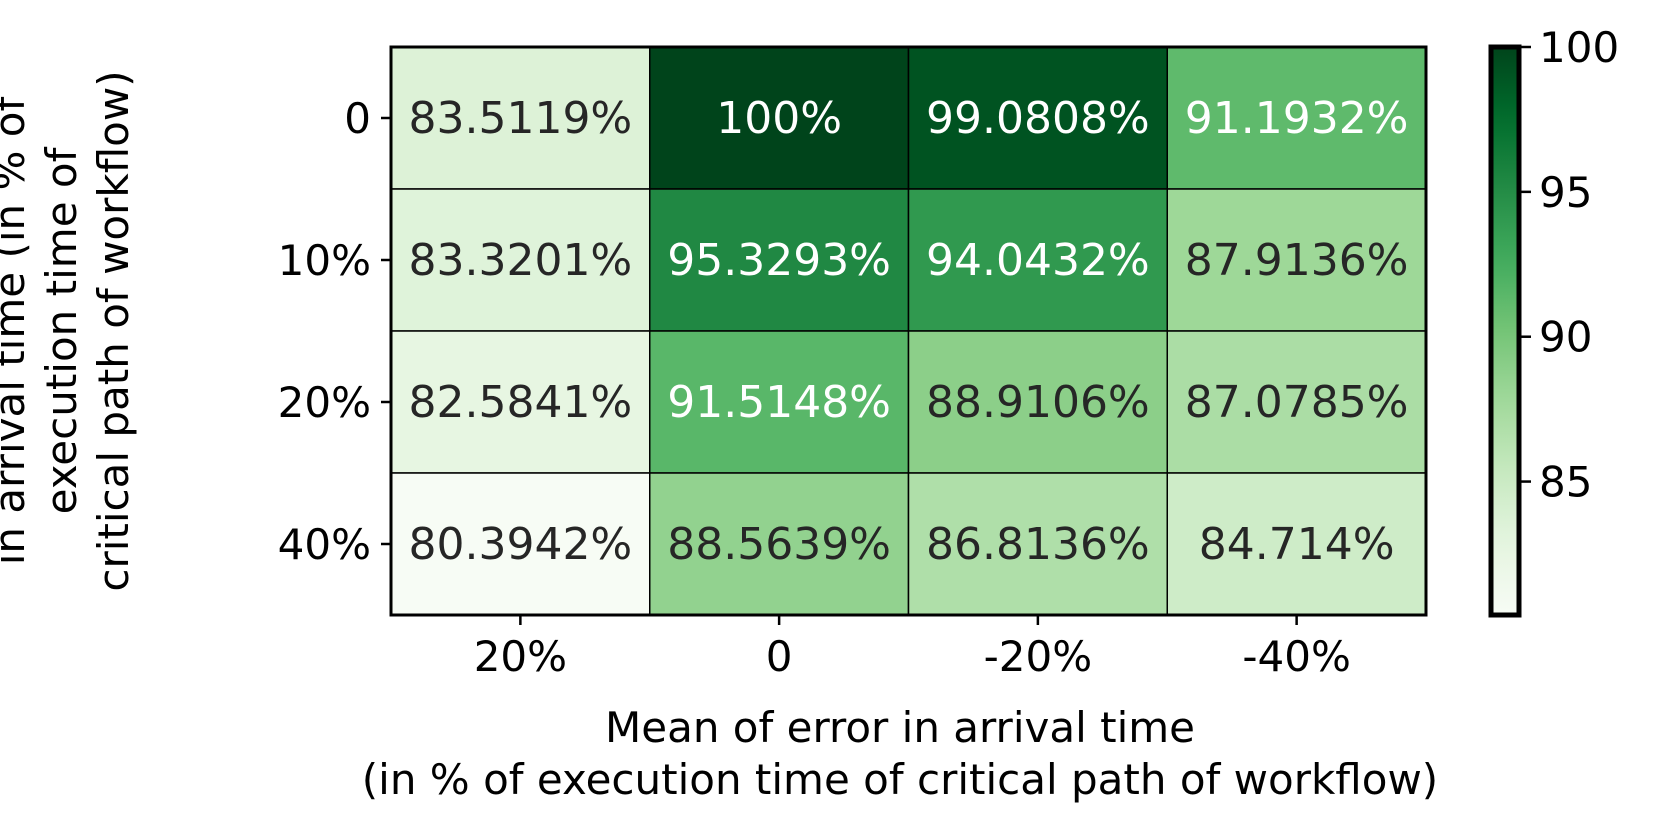  Describe the element at coordinates (324, 402) in the screenshot. I see `y-tick-label: 20%` at that location.